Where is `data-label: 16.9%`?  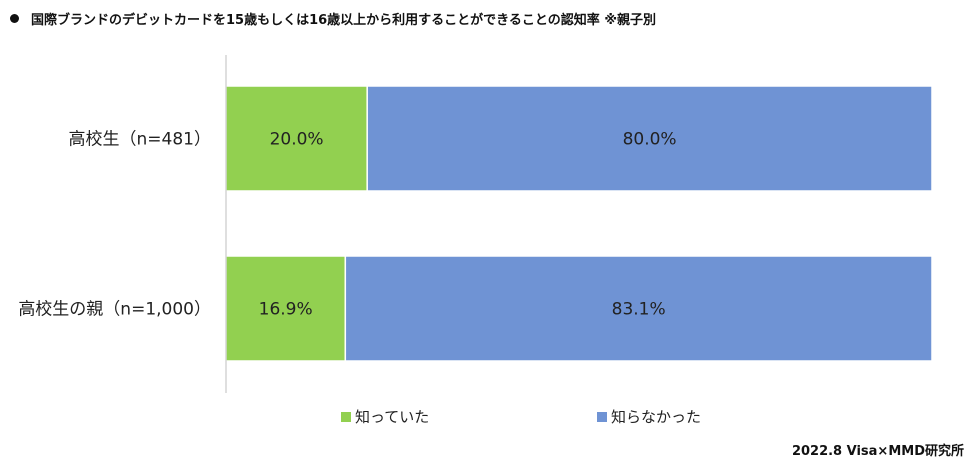 data-label: 16.9% is located at coordinates (286, 310).